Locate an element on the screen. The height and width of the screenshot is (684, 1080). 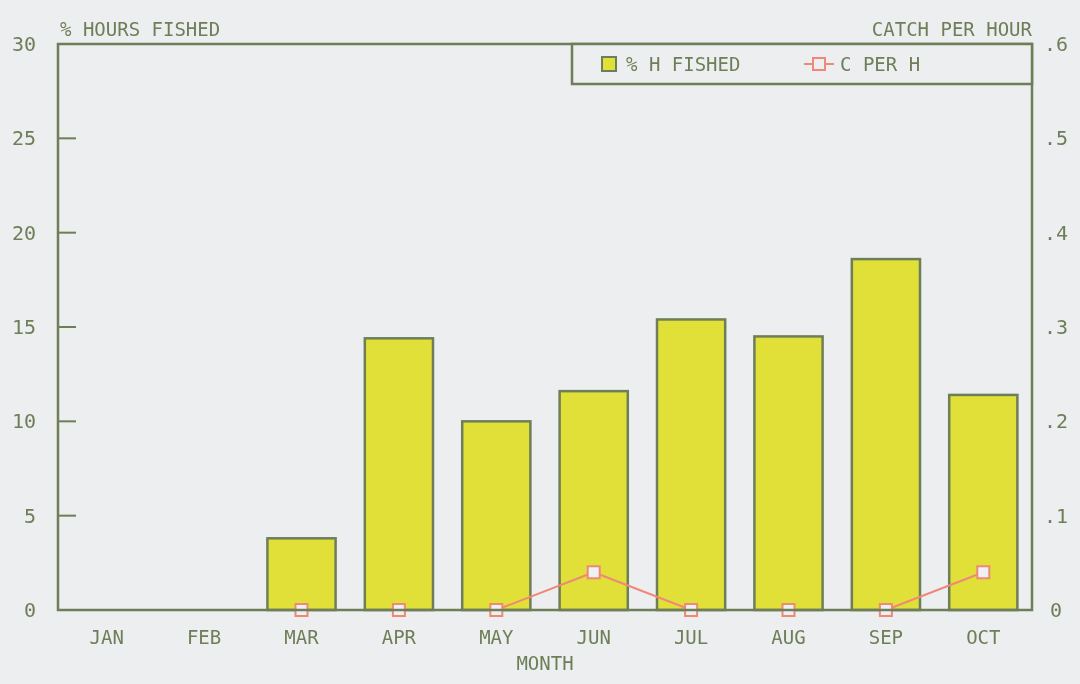
y-tick-label: 10 is located at coordinates (23, 421).